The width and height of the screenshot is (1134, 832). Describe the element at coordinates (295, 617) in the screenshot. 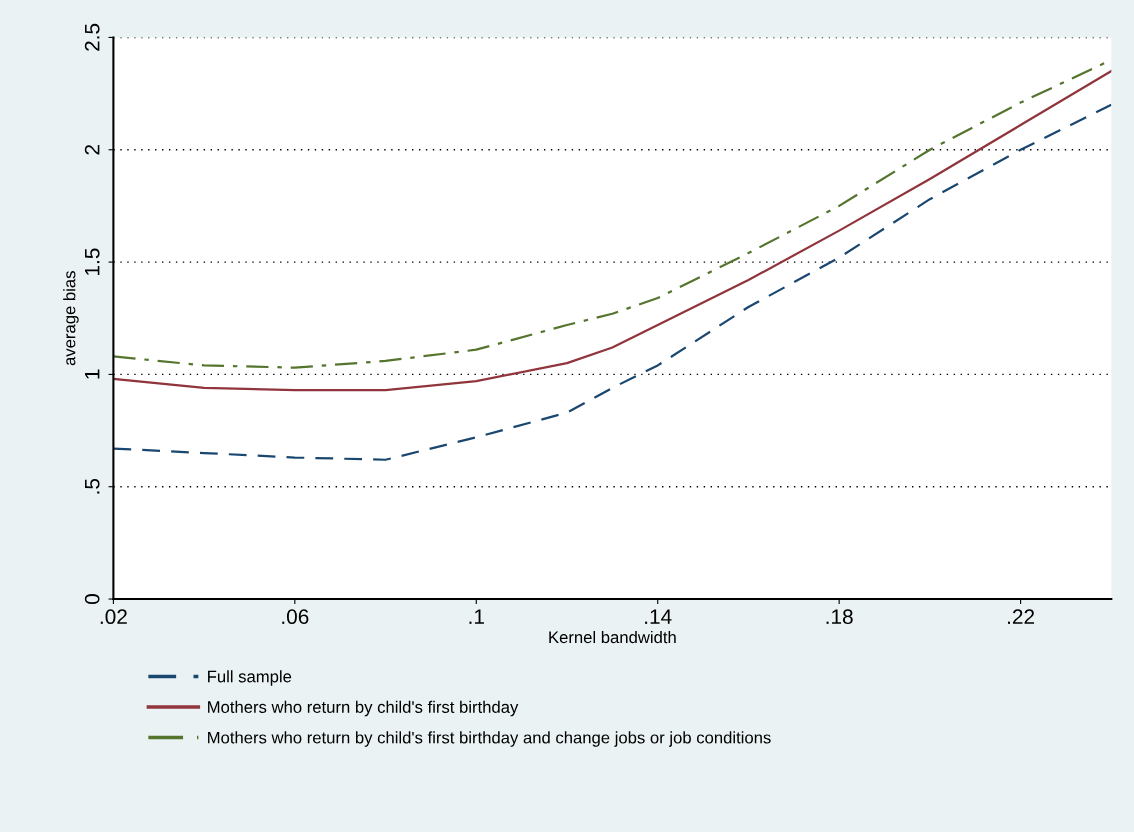

I see `x-tick-label: .06` at that location.